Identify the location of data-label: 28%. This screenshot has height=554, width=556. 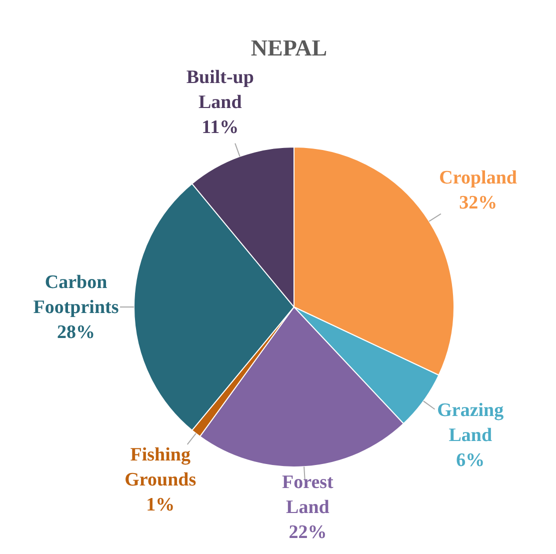
(76, 332).